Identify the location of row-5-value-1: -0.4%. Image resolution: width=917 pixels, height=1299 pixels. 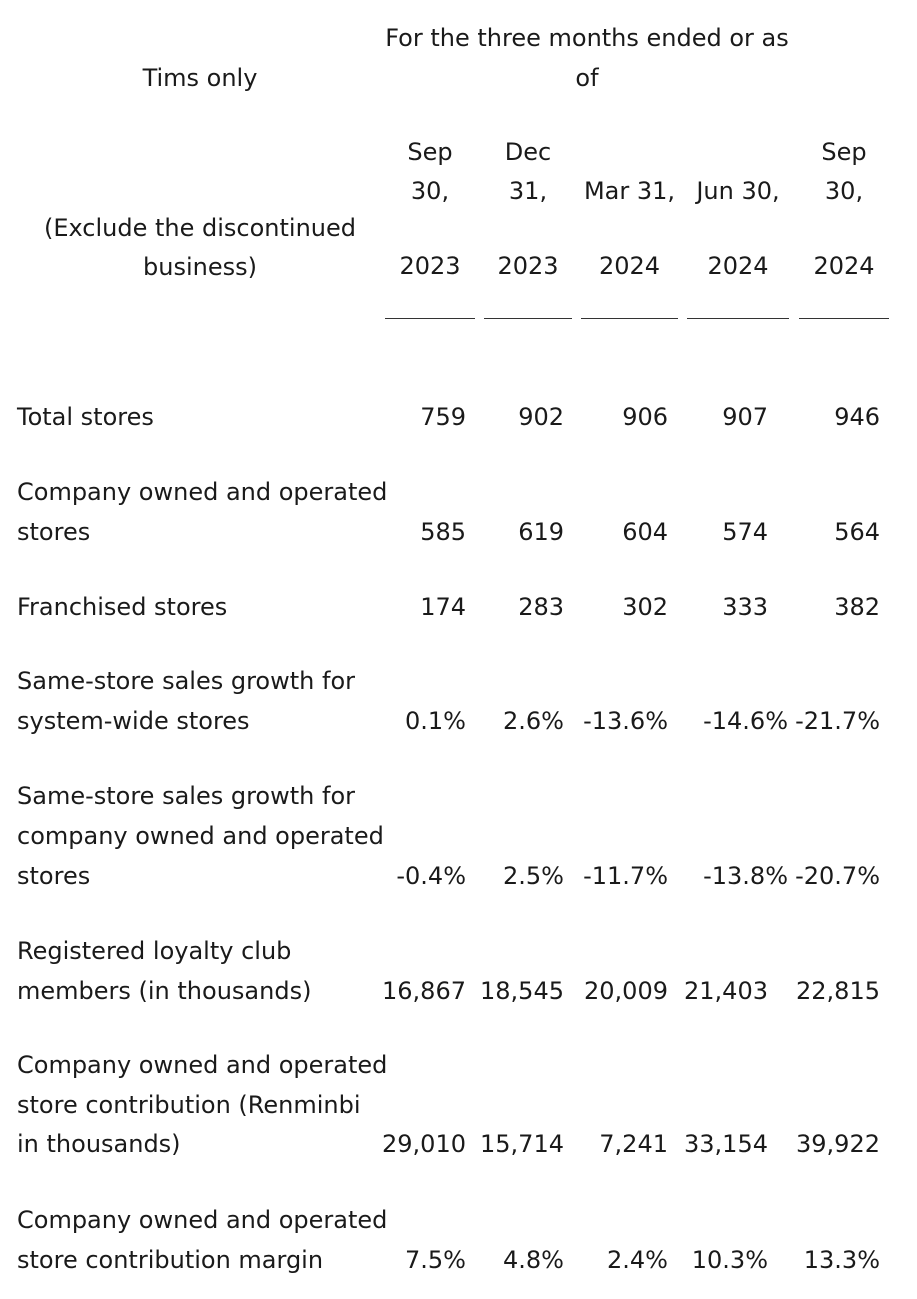
(431, 876).